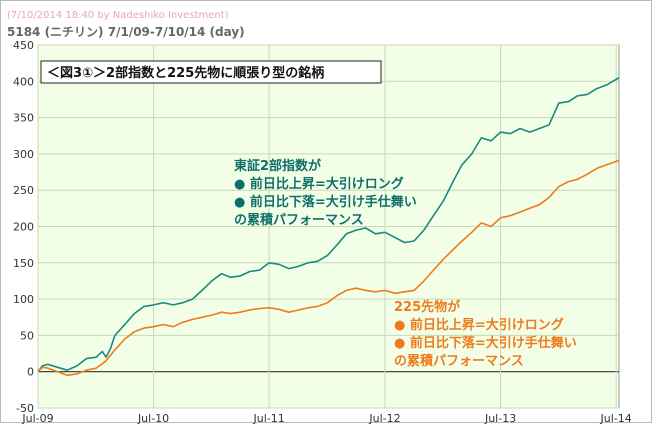 This screenshot has height=424, width=652. What do you see at coordinates (185, 73) in the screenshot?
I see `chart-title: ＜図3①＞2部指数と225先物に順張り型の銘柄` at bounding box center [185, 73].